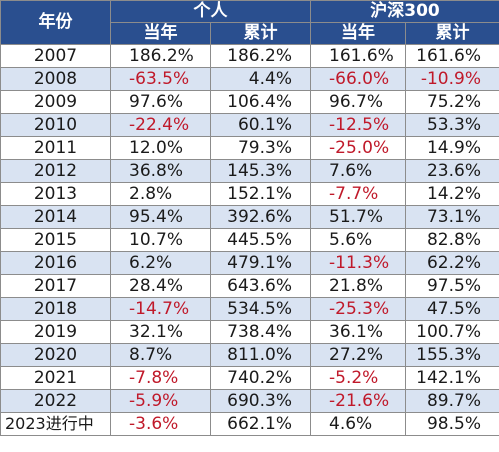  I want to click on table-row: 2009 97.6% 106.4% 96.7% 75.2%, so click(249, 102).